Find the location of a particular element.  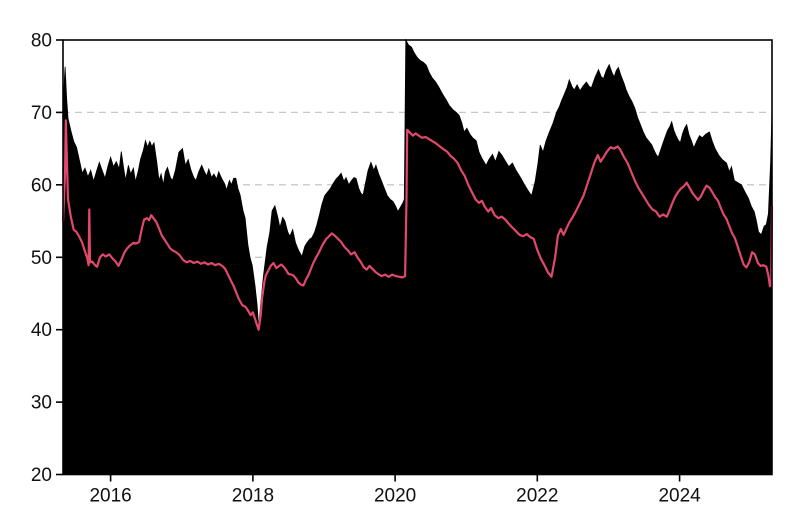

y-tick-label: 60 is located at coordinates (41, 185).